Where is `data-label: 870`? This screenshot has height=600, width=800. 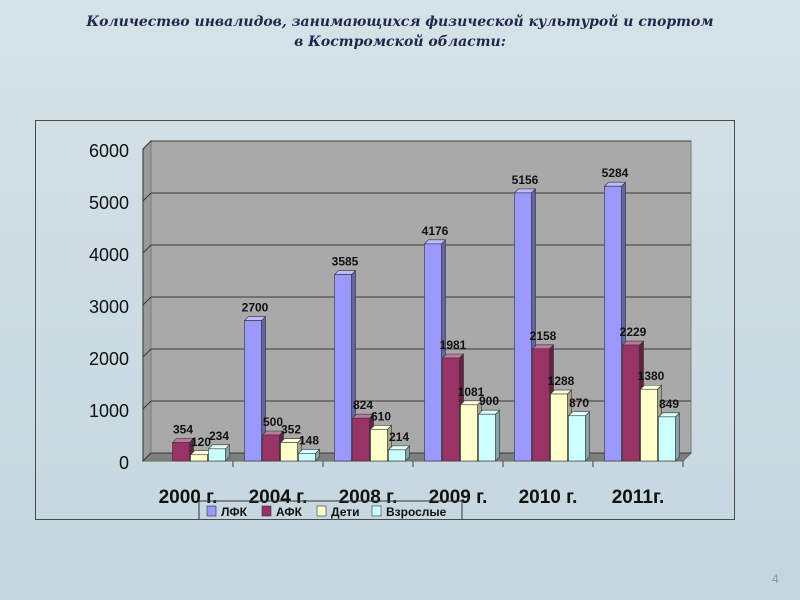 data-label: 870 is located at coordinates (579, 403).